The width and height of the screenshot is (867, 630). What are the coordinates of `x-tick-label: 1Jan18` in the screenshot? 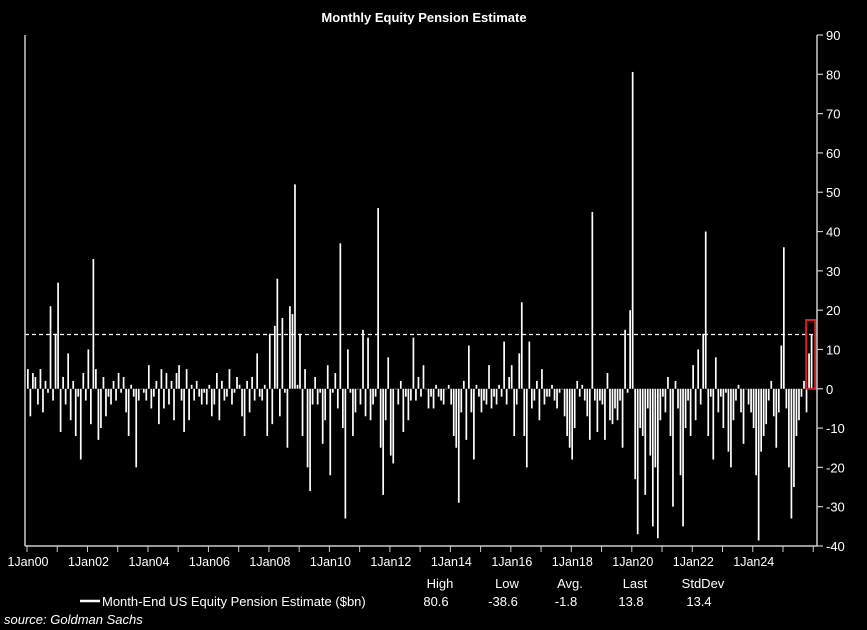 It's located at (572, 562).